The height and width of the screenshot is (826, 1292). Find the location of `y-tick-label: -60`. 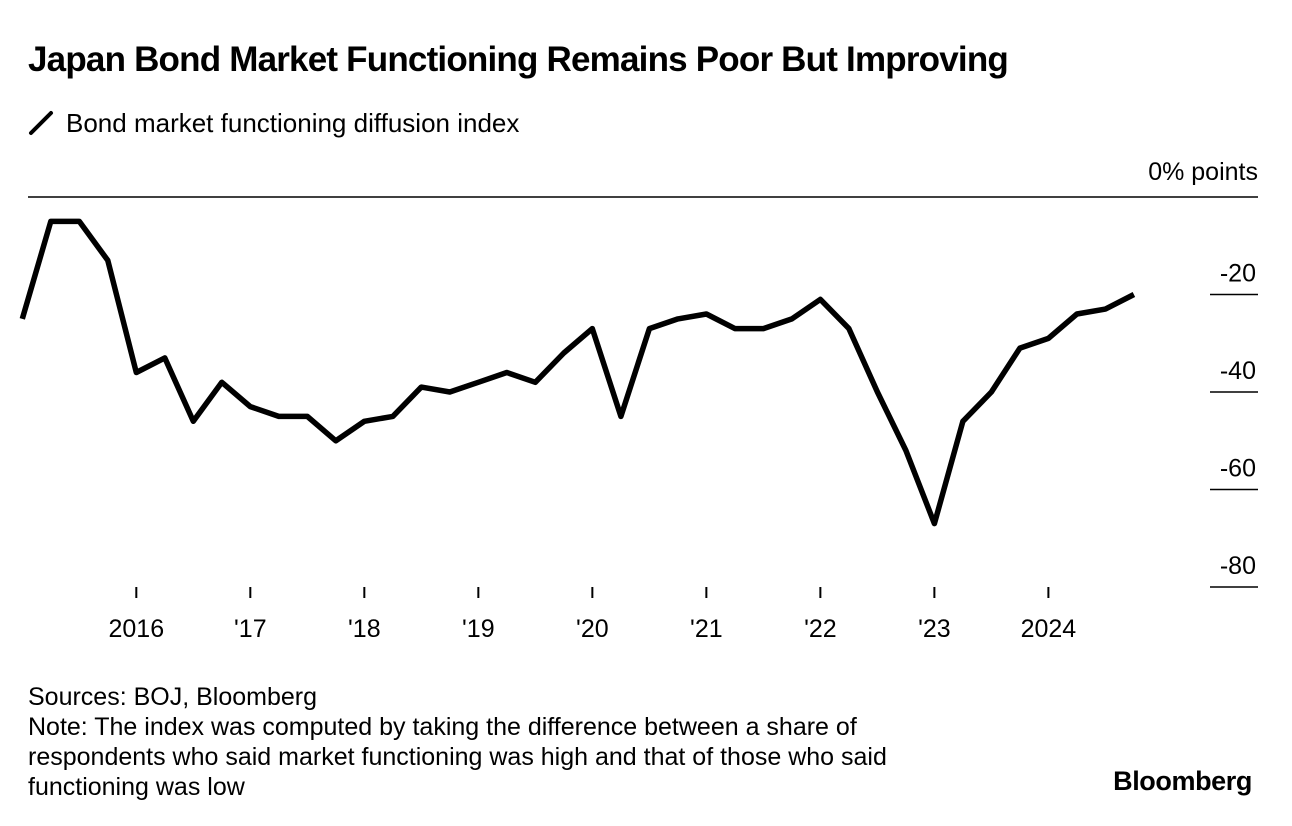

y-tick-label: -60 is located at coordinates (1238, 469).